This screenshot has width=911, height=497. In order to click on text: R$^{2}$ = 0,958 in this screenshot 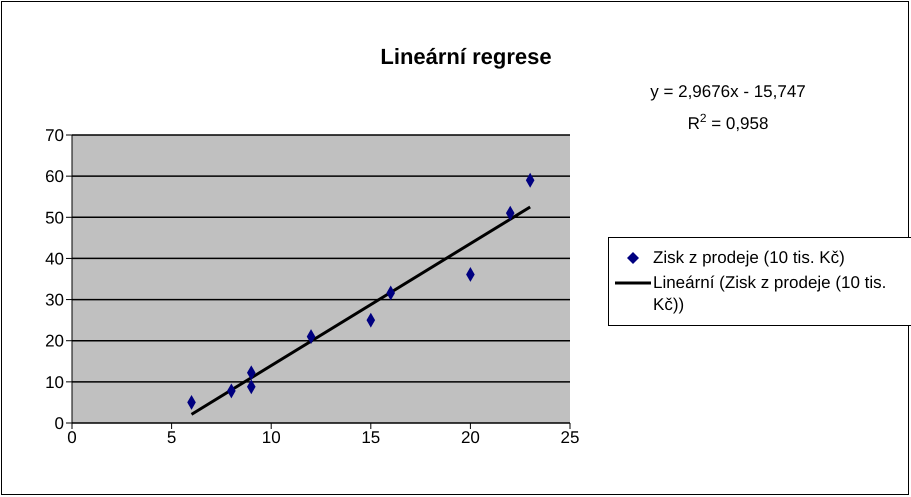, I will do `click(728, 122)`.